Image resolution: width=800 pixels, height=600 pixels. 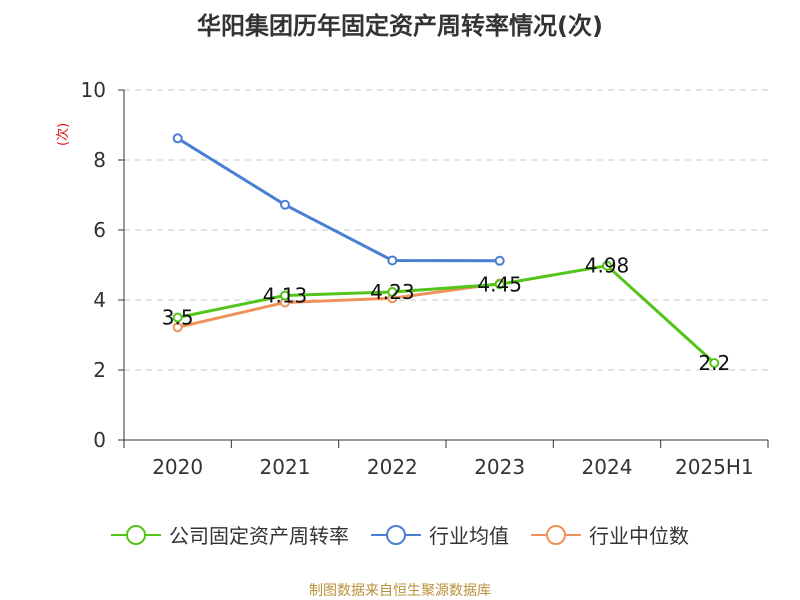 What do you see at coordinates (99, 440) in the screenshot?
I see `y-tick-label: 0` at bounding box center [99, 440].